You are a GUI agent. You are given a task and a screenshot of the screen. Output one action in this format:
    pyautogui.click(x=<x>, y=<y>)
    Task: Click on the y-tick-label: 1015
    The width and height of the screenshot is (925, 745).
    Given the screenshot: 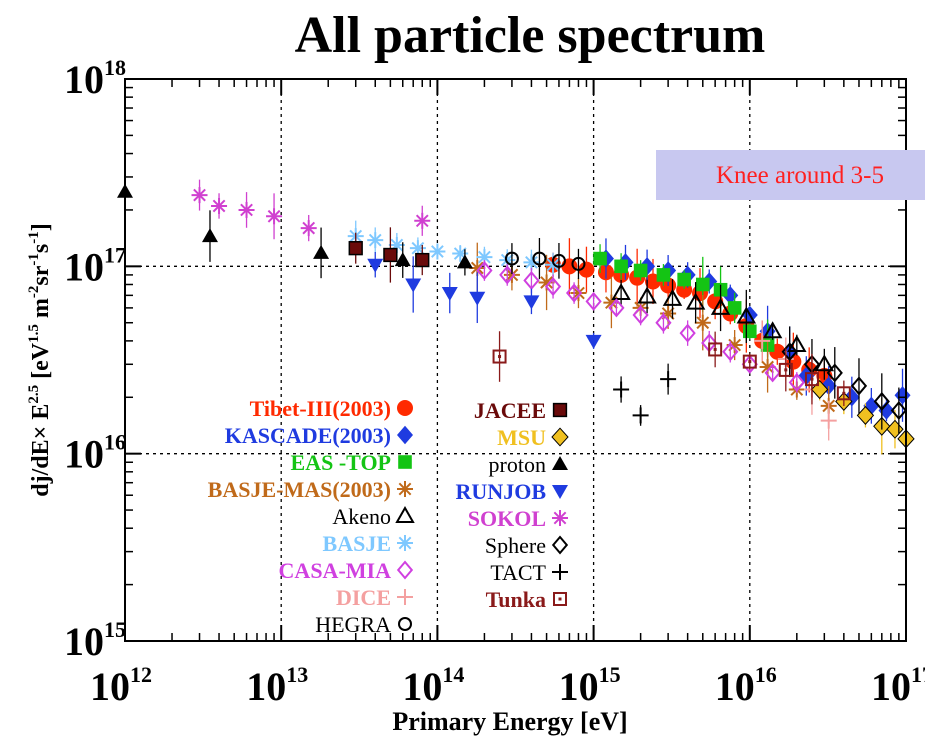 What is the action you would take?
    pyautogui.click(x=95, y=640)
    